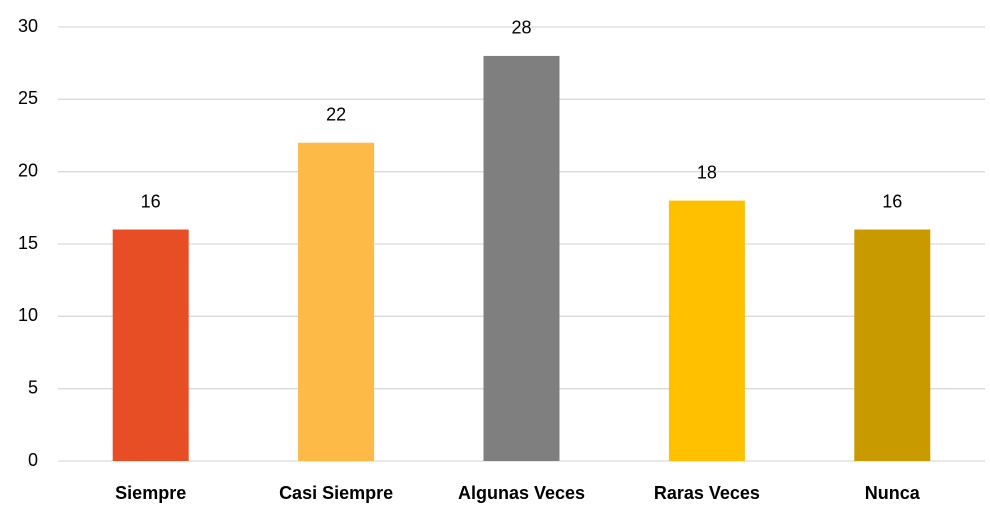 This screenshot has height=507, width=990. Describe the element at coordinates (707, 172) in the screenshot. I see `data-label: 18` at that location.